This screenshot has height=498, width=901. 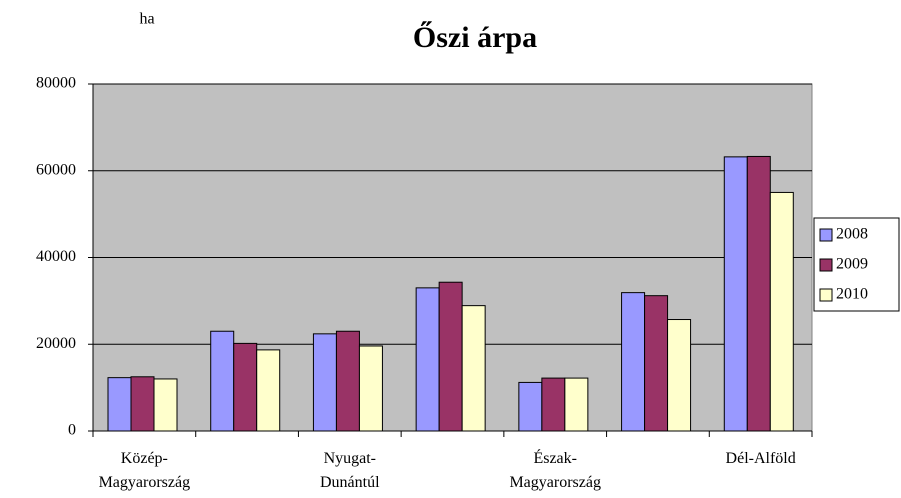 I want to click on y-axis-label: ha, so click(x=146, y=19).